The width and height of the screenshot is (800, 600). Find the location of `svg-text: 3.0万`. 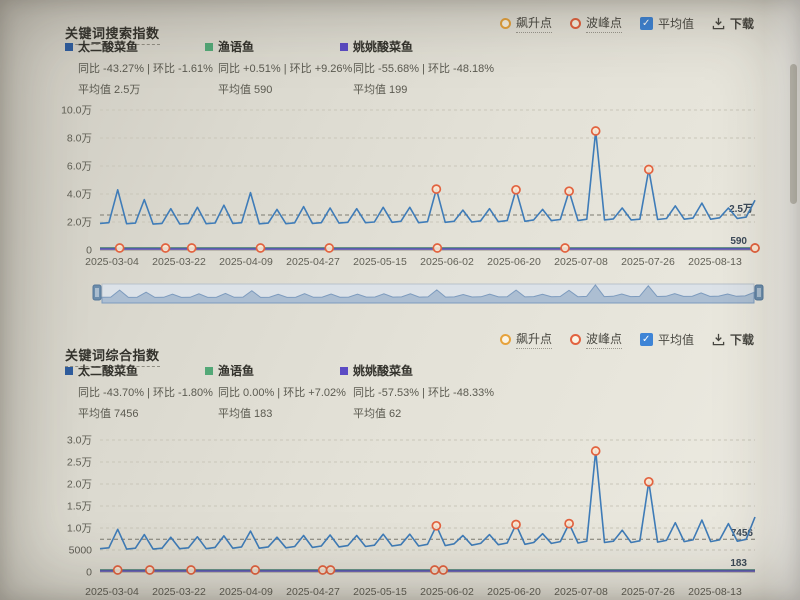

svg-text: 3.0万 is located at coordinates (79, 441).